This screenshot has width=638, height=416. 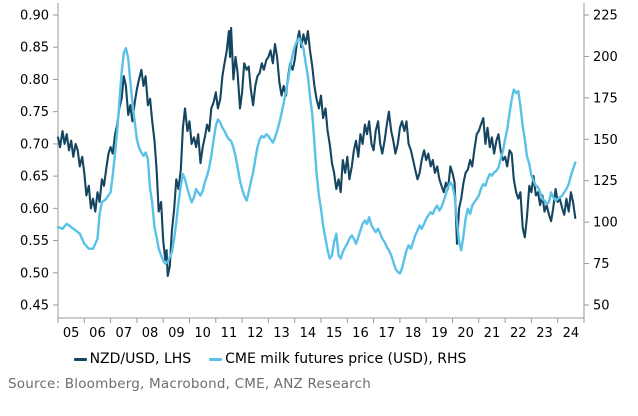 I want to click on y-right-tick-label: 100, so click(x=605, y=223).